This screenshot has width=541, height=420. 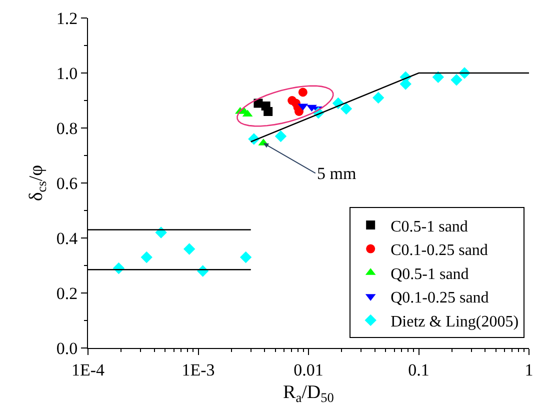 What do you see at coordinates (67, 128) in the screenshot?
I see `y-tick-label: 0.8` at bounding box center [67, 128].